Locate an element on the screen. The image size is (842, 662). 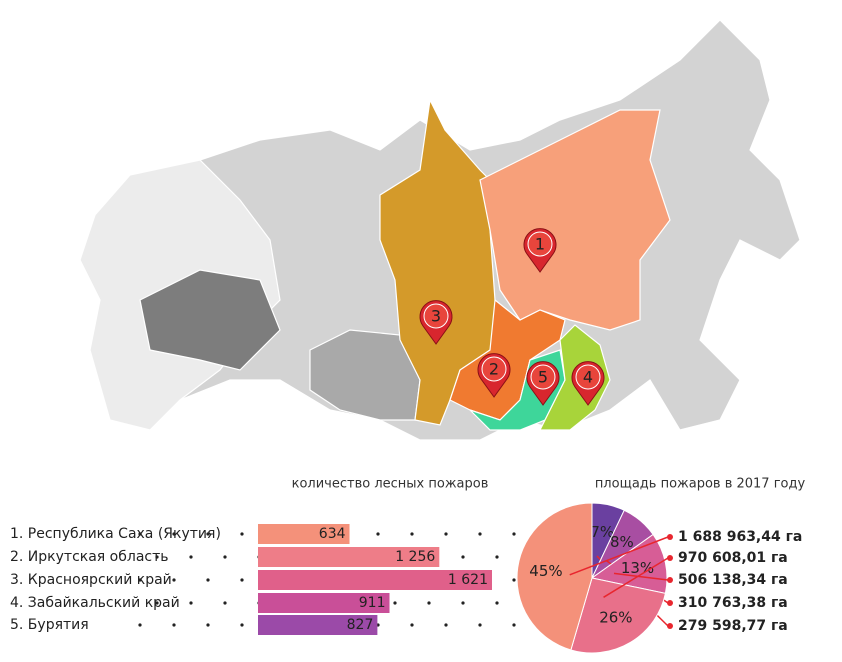
value-label: 827 is located at coordinates (360, 625).